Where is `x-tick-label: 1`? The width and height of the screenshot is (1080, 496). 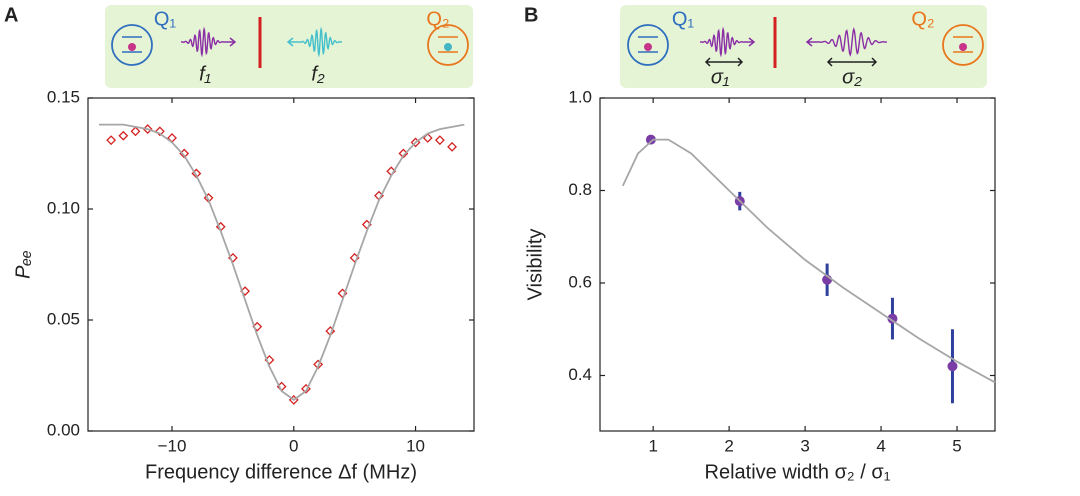 x-tick-label: 1 is located at coordinates (652, 445).